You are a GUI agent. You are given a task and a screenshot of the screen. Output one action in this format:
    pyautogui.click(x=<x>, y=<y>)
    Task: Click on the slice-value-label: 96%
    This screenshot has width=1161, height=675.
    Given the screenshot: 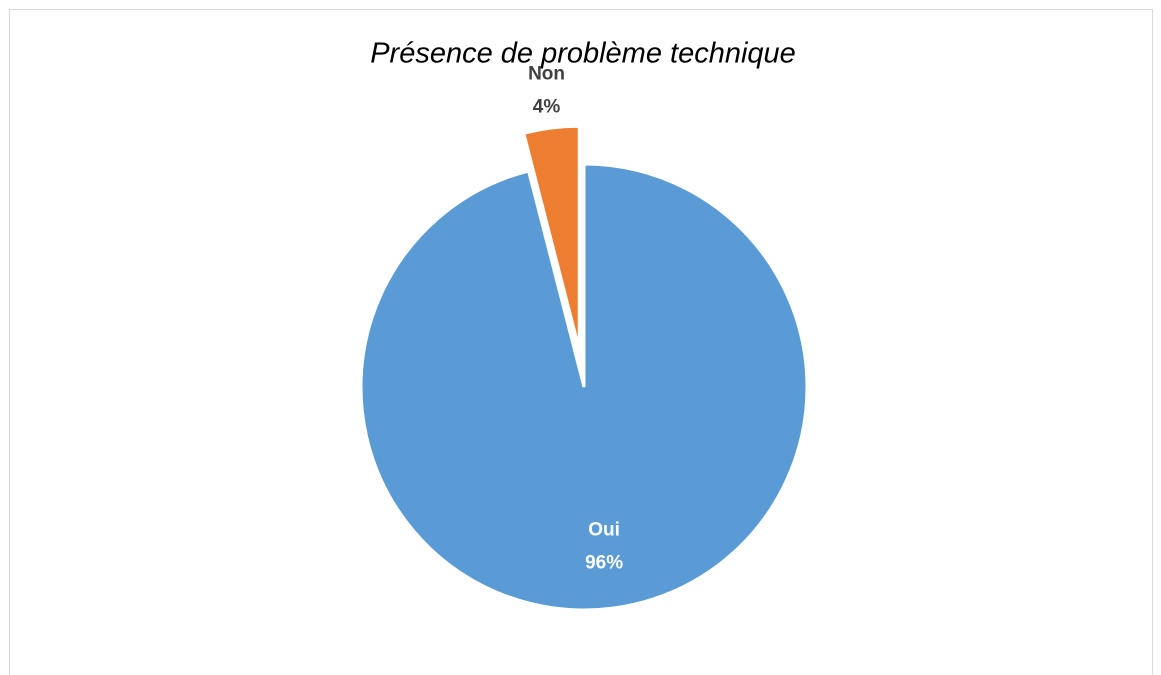 What is the action you would take?
    pyautogui.click(x=604, y=562)
    